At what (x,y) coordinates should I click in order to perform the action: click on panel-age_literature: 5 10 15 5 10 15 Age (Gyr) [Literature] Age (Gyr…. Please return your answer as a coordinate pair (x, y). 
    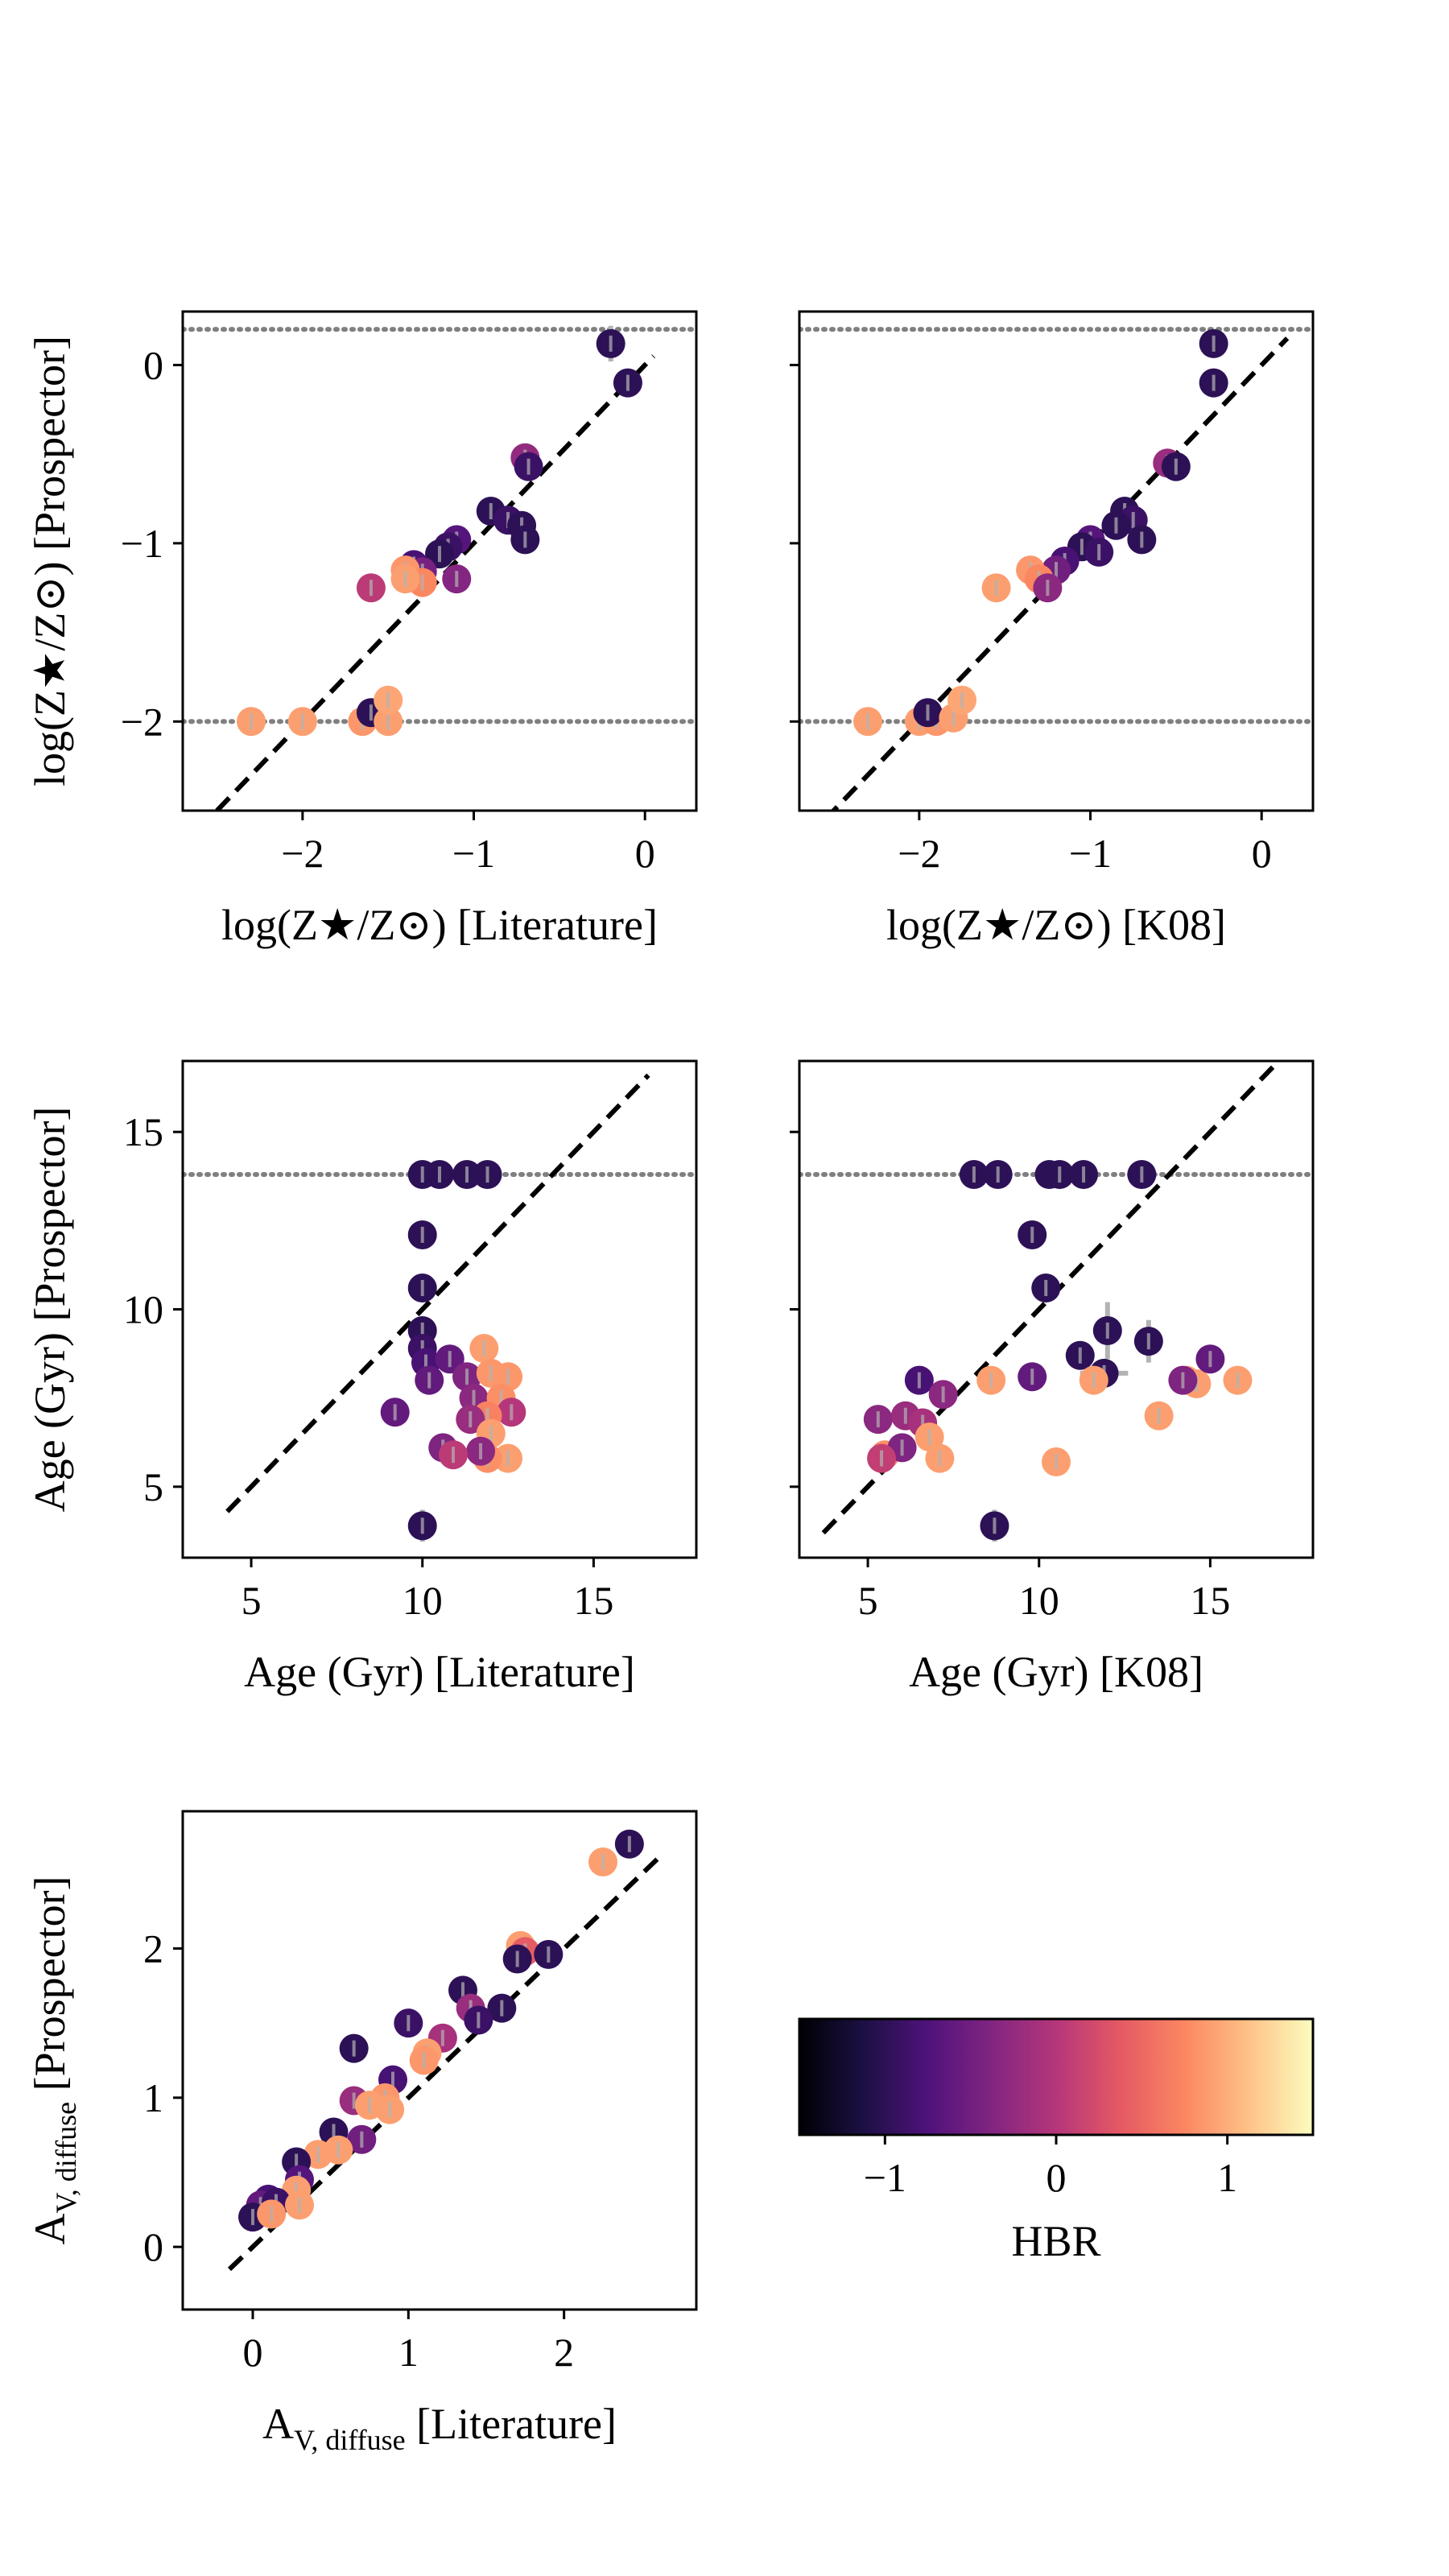
    Looking at the image, I should click on (362, 1377).